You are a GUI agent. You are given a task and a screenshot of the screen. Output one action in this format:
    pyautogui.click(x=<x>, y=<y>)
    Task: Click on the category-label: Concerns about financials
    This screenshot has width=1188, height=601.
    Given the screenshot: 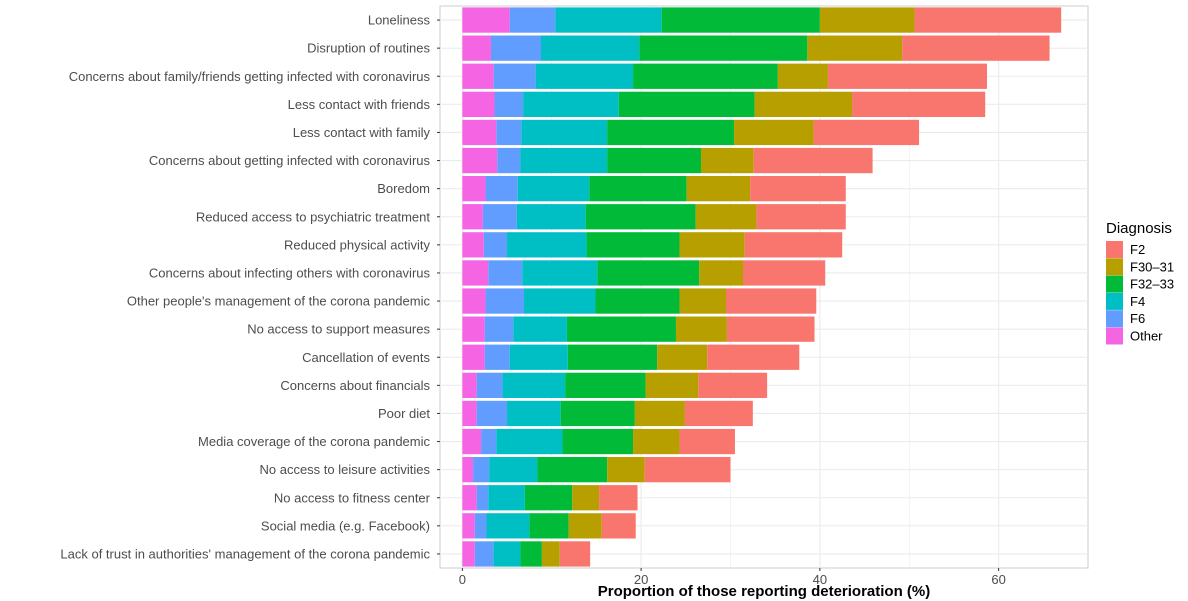 What is the action you would take?
    pyautogui.click(x=355, y=385)
    